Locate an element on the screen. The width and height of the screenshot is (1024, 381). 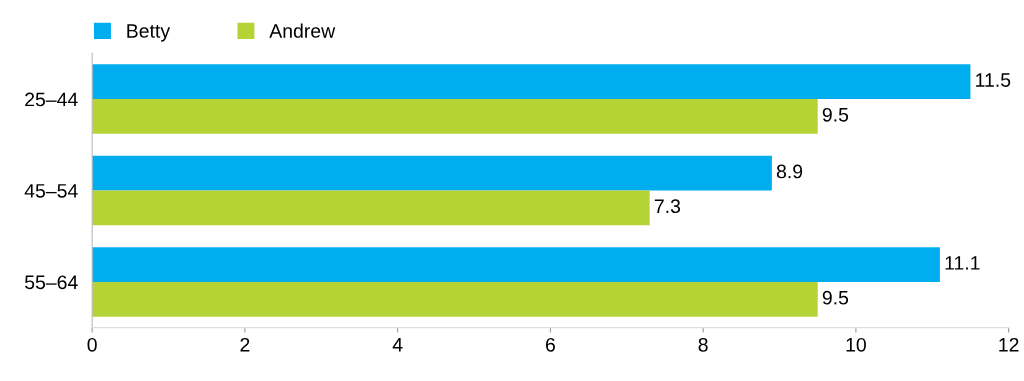
x-tick-label: 10 is located at coordinates (856, 344).